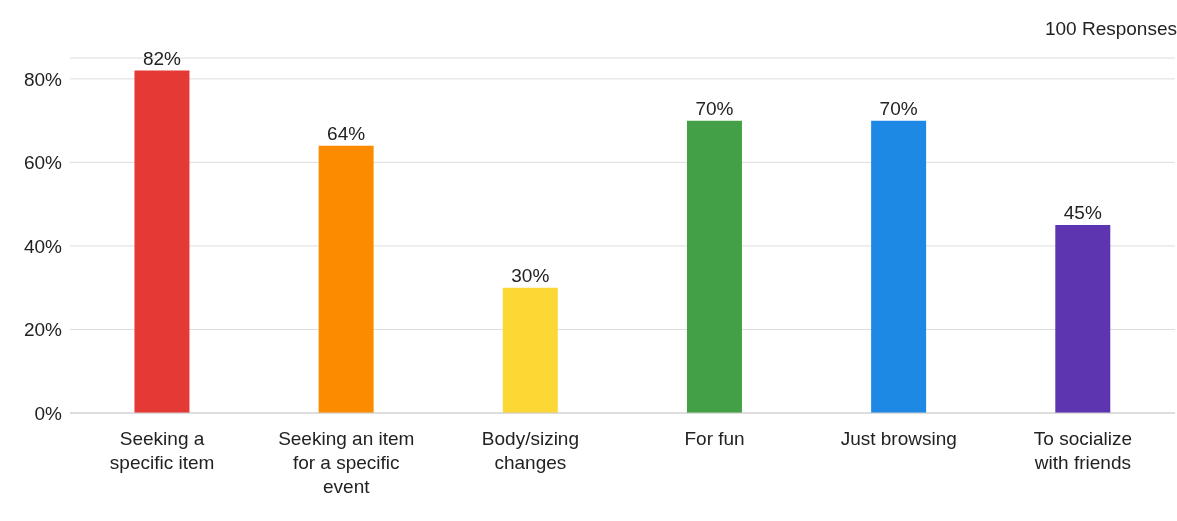 This screenshot has width=1177, height=521. What do you see at coordinates (346, 133) in the screenshot?
I see `data-label: 64%` at bounding box center [346, 133].